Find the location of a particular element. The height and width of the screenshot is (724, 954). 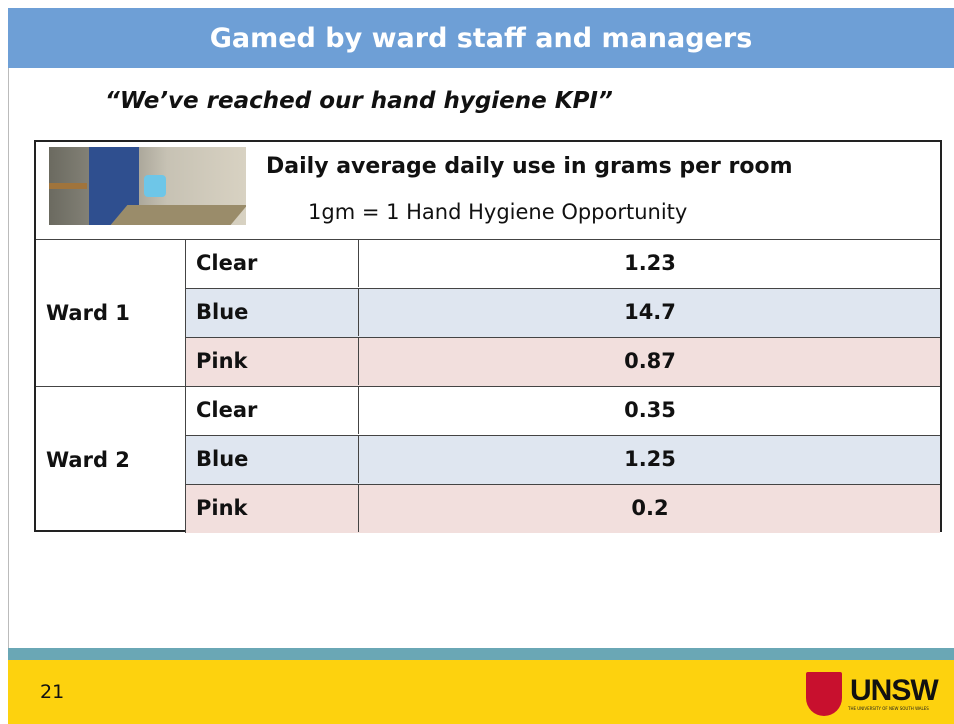

slide-title: Gamed by ward staff and managers is located at coordinates (481, 38).